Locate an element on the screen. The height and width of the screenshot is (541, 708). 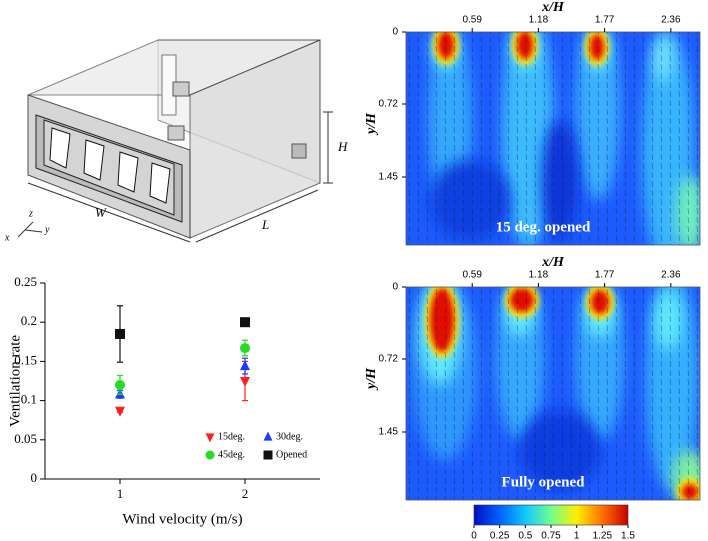
legend-label: 45deg. is located at coordinates (231, 454).